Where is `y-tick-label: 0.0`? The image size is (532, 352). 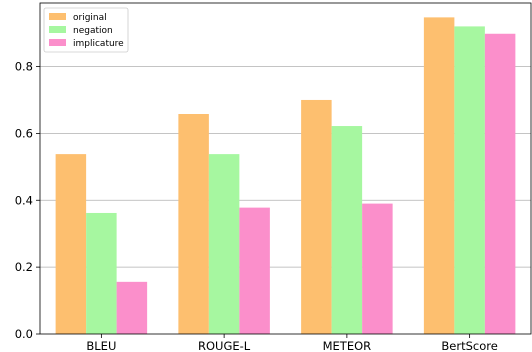
y-tick-label: 0.0 is located at coordinates (24, 334).